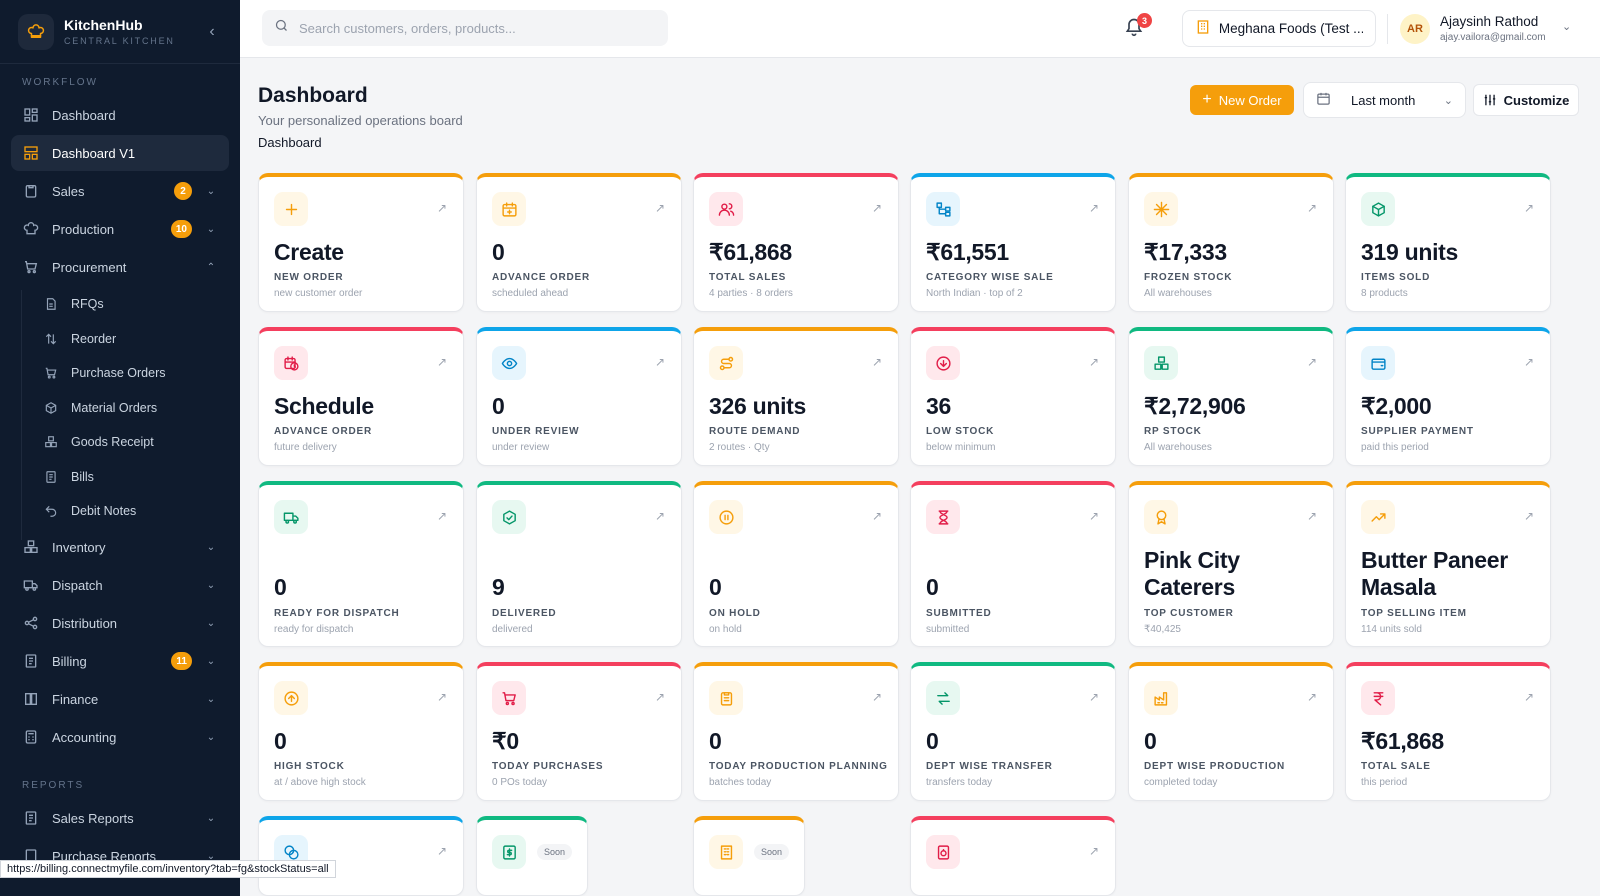  What do you see at coordinates (1231, 564) in the screenshot?
I see `kpi-card: ↗ Pink City Caterers TOP CUSTOMER ₹40,425` at bounding box center [1231, 564].